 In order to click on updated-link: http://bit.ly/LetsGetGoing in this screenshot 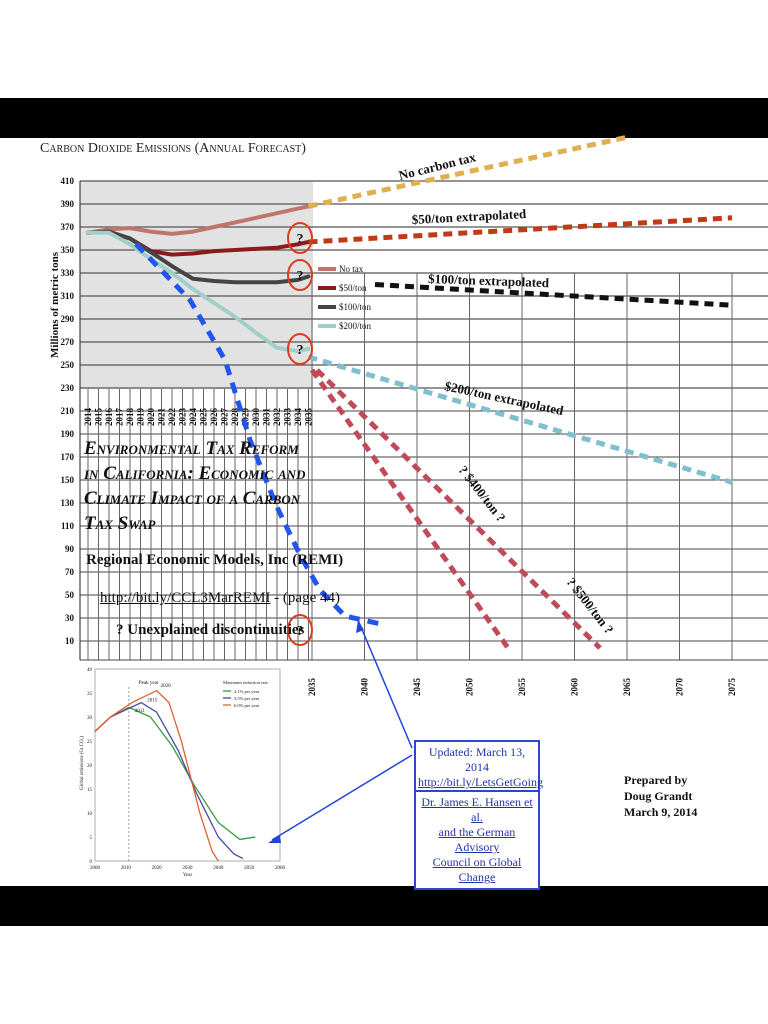, I will do `click(480, 782)`.